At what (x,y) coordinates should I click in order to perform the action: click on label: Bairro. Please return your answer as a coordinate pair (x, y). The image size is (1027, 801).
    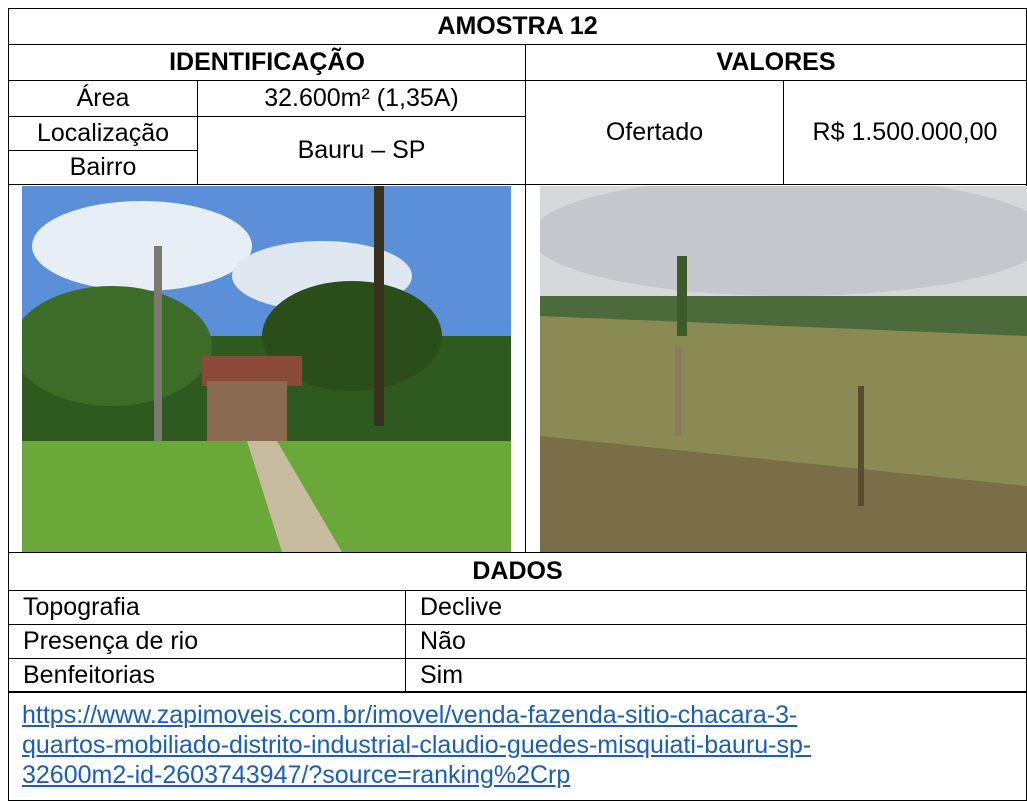
    Looking at the image, I should click on (103, 167).